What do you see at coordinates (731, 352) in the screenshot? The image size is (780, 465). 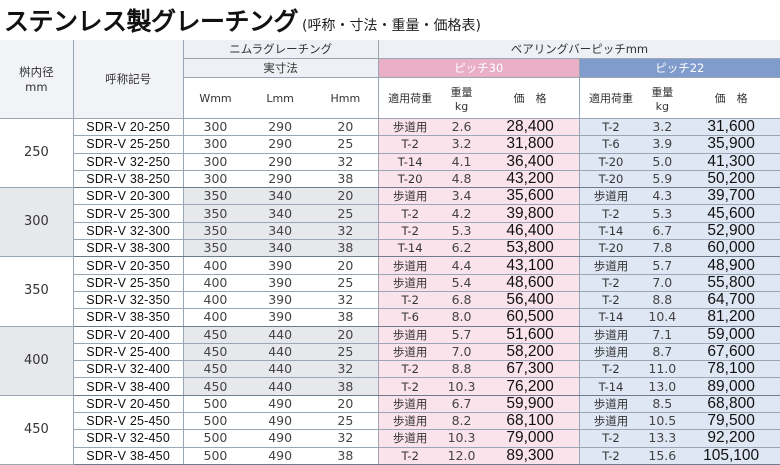 I see `p22-price-cell: 67,600` at bounding box center [731, 352].